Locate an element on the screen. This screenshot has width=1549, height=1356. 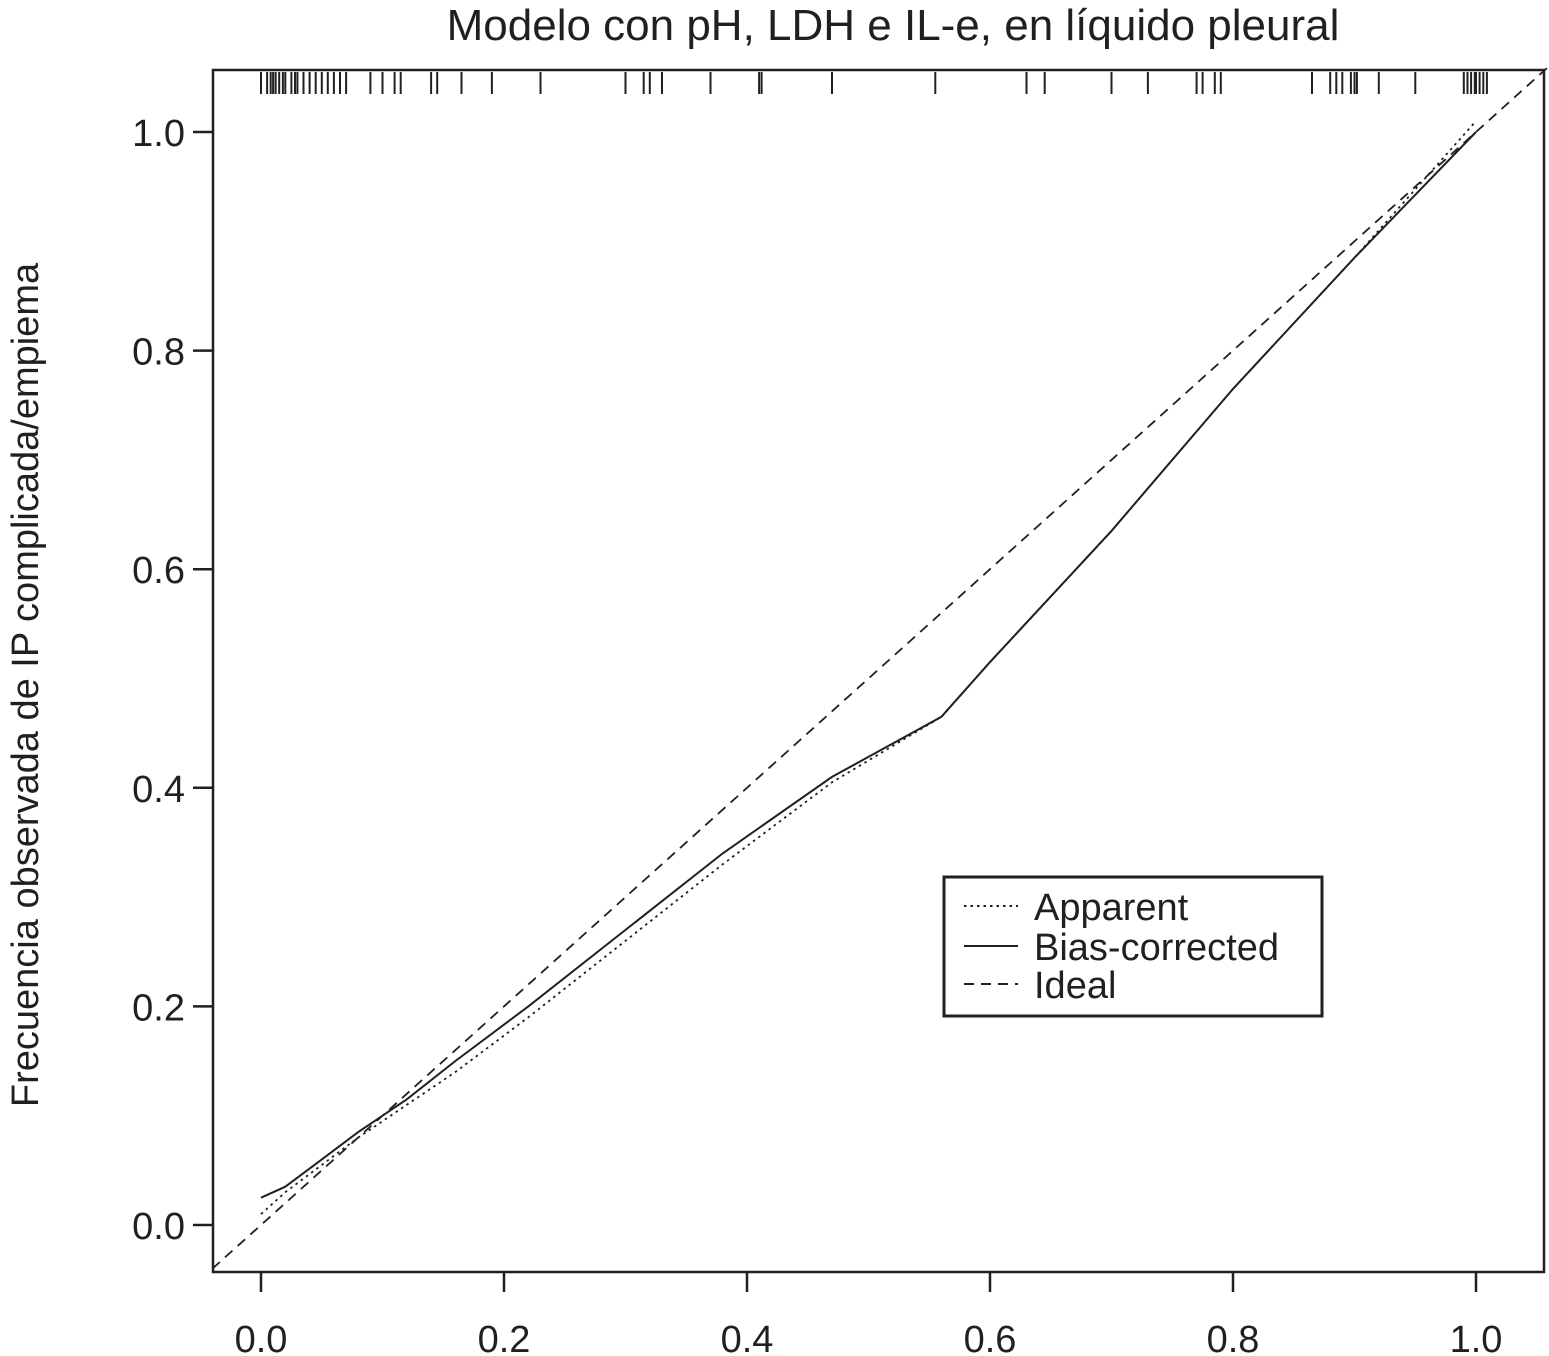
y-tick-label-0: 0.0 is located at coordinates (158, 1227).